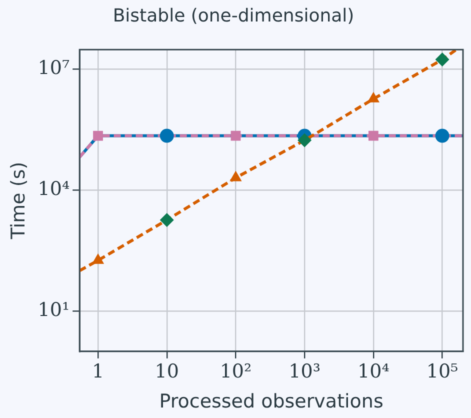 The image size is (471, 418). What do you see at coordinates (374, 371) in the screenshot?
I see `x-tick-label: 10⁴` at bounding box center [374, 371].